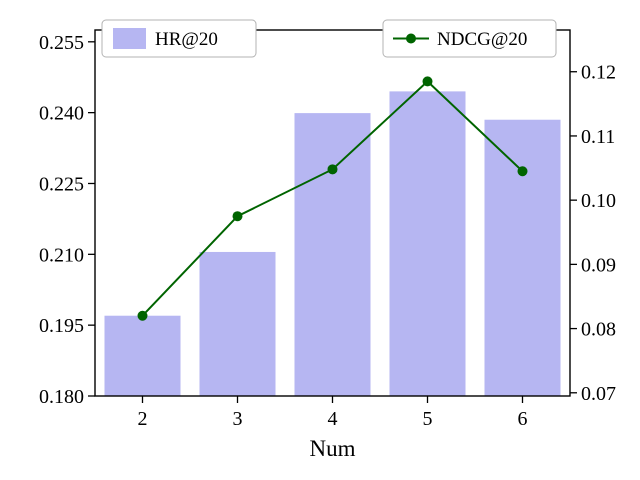 The image size is (640, 480). I want to click on legend-hr20-label: HR@20, so click(186, 39).